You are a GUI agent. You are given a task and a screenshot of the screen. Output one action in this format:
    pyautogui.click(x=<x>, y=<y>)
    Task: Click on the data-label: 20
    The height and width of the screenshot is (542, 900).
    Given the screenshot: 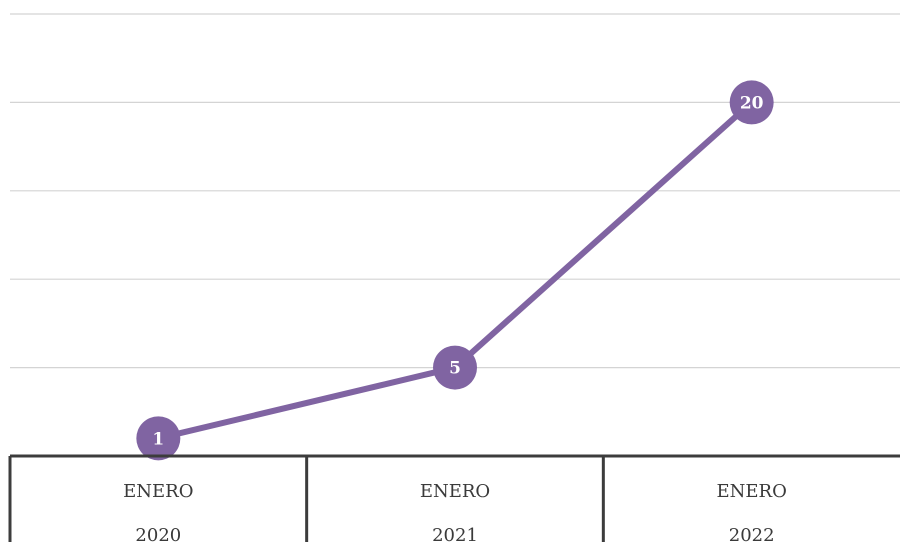 What is the action you would take?
    pyautogui.click(x=752, y=103)
    